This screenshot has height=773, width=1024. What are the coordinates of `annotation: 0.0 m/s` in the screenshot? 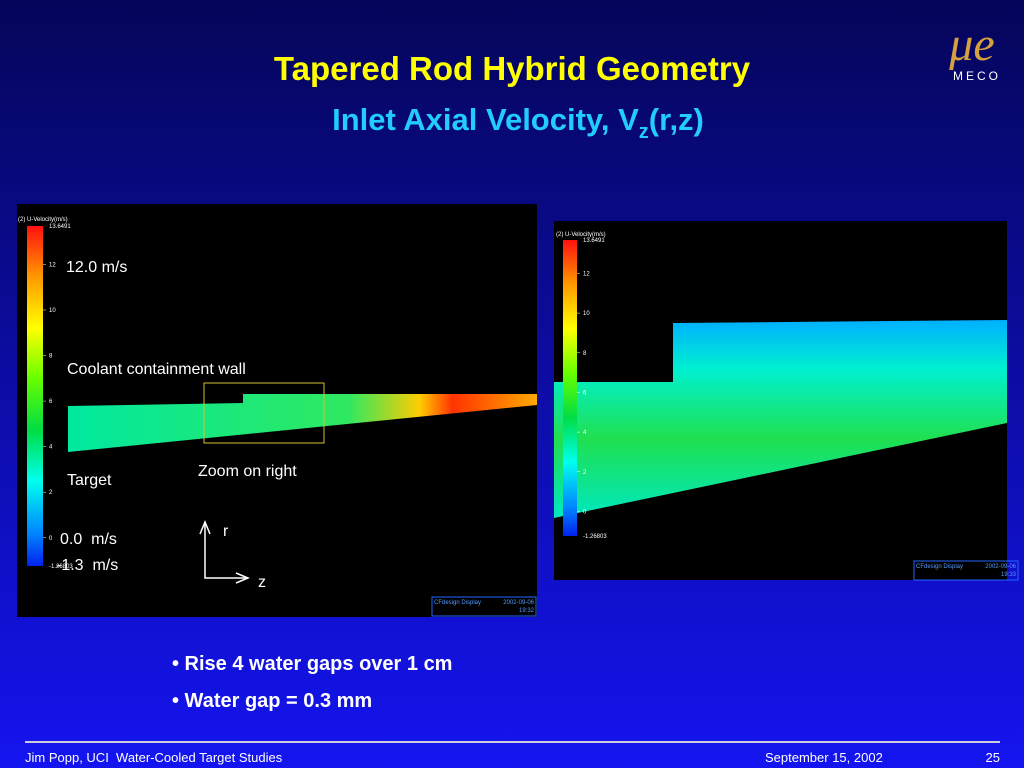 It's located at (88, 539).